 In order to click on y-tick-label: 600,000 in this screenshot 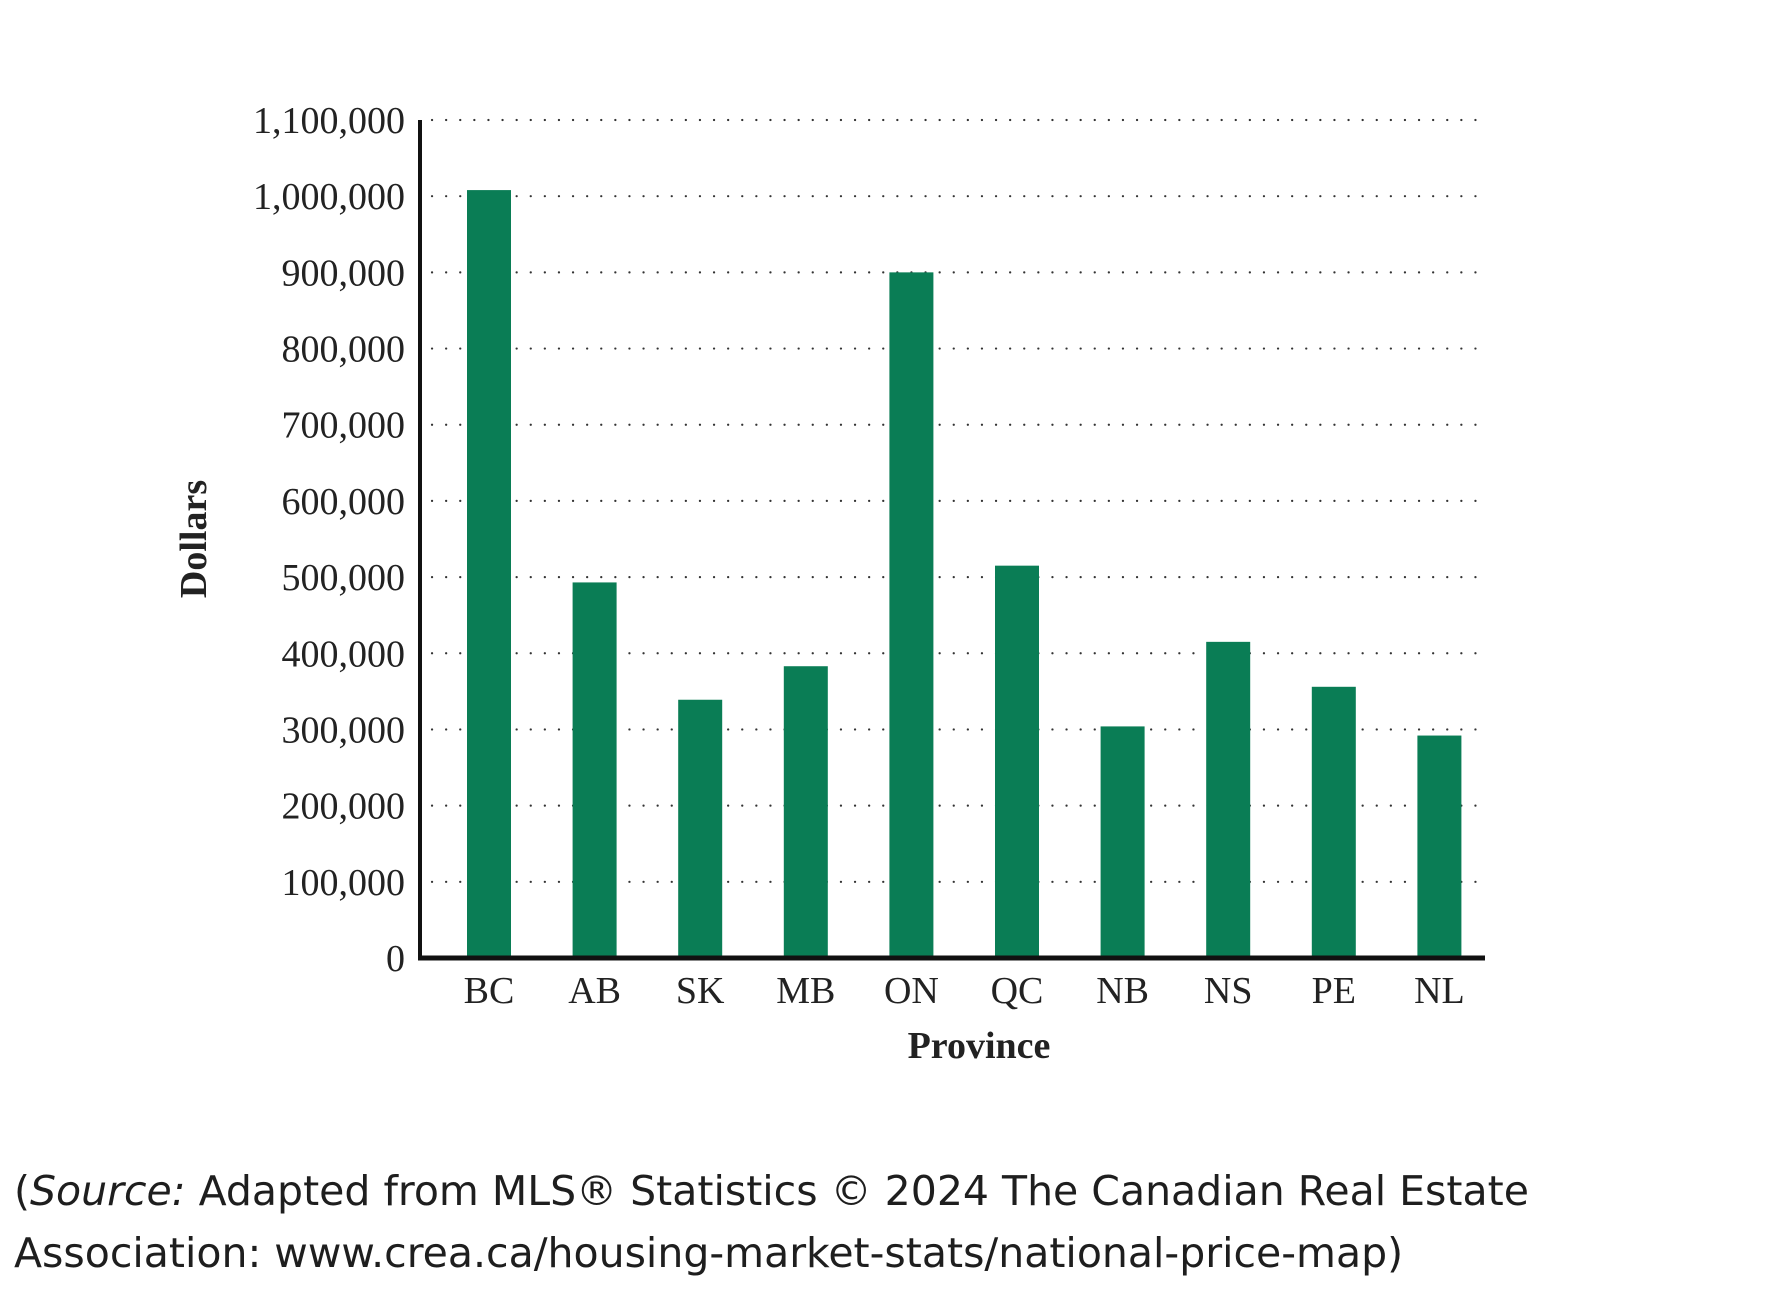, I will do `click(344, 502)`.